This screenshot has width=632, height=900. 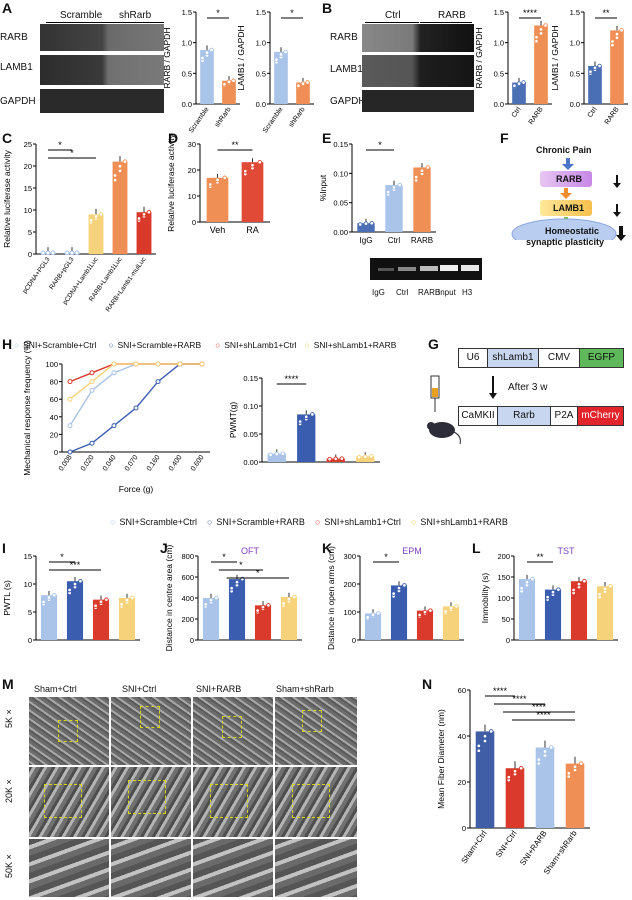 I want to click on flow-lamb1: LAMB1, so click(x=568, y=208).